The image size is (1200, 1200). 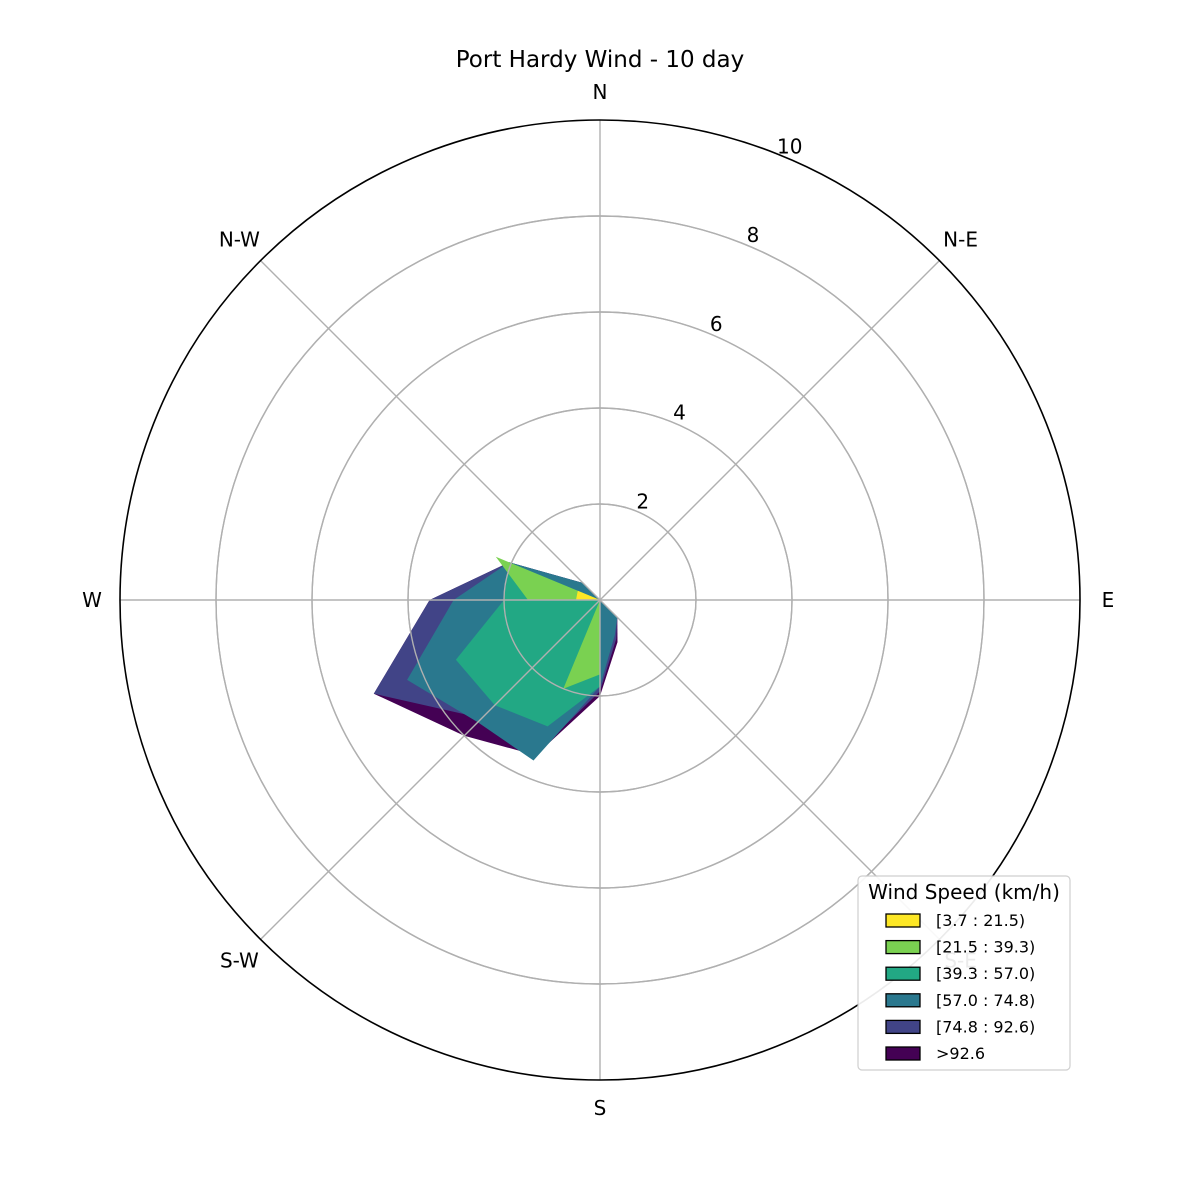 What do you see at coordinates (985, 1000) in the screenshot?
I see `legend-label-3: [57.0 : 74.8)` at bounding box center [985, 1000].